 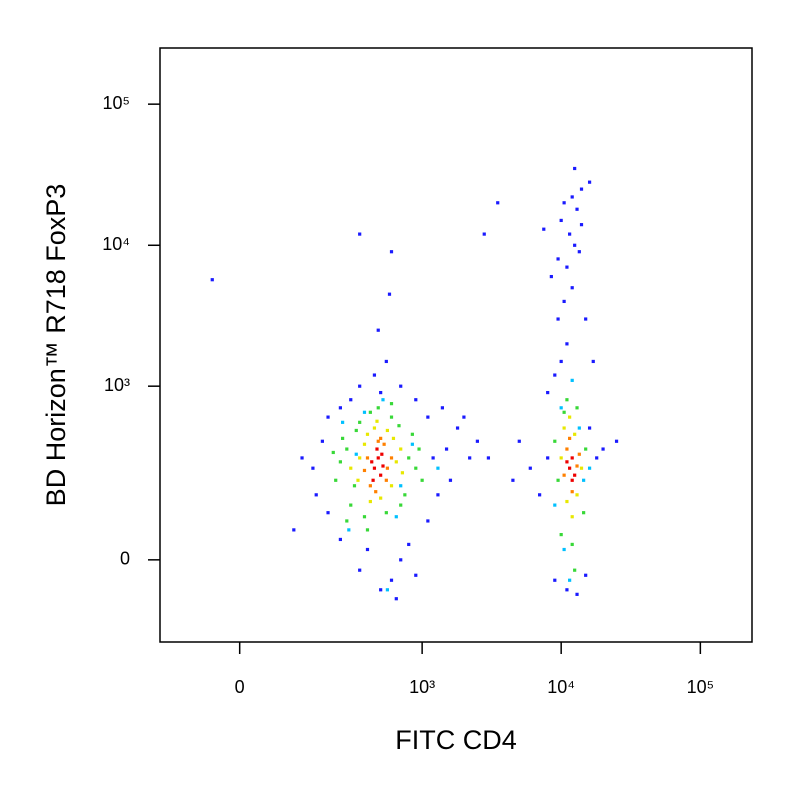 I want to click on x-tick-label: 10³, so click(x=422, y=687).